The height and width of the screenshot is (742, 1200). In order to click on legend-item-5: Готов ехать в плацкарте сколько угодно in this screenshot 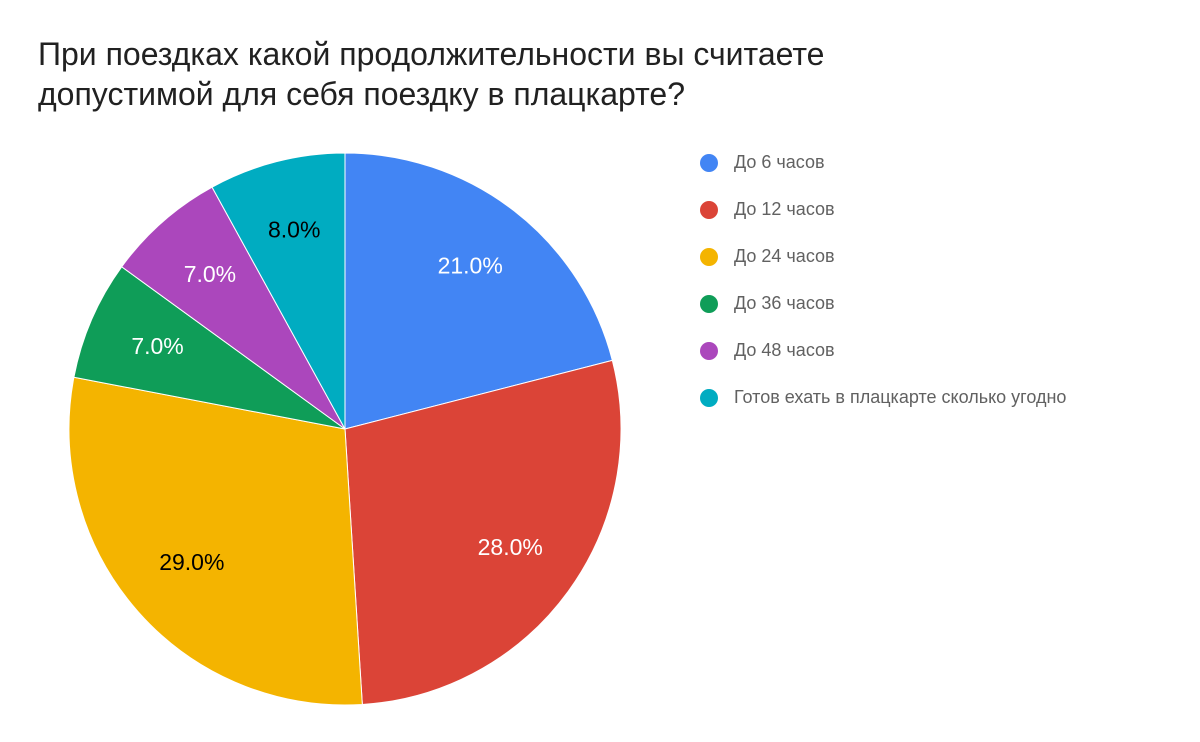, I will do `click(883, 397)`.